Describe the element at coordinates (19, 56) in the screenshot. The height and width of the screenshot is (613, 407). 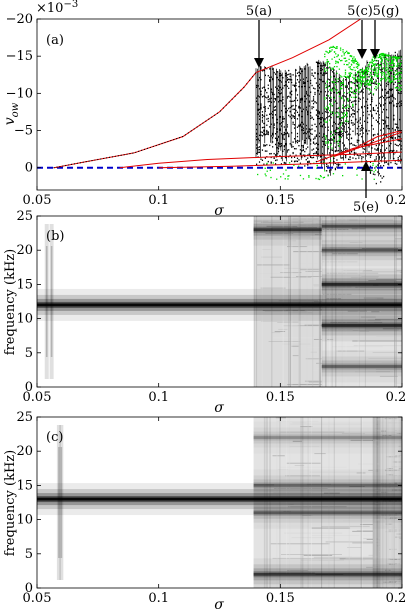
I see `y-tick-label: −15` at that location.